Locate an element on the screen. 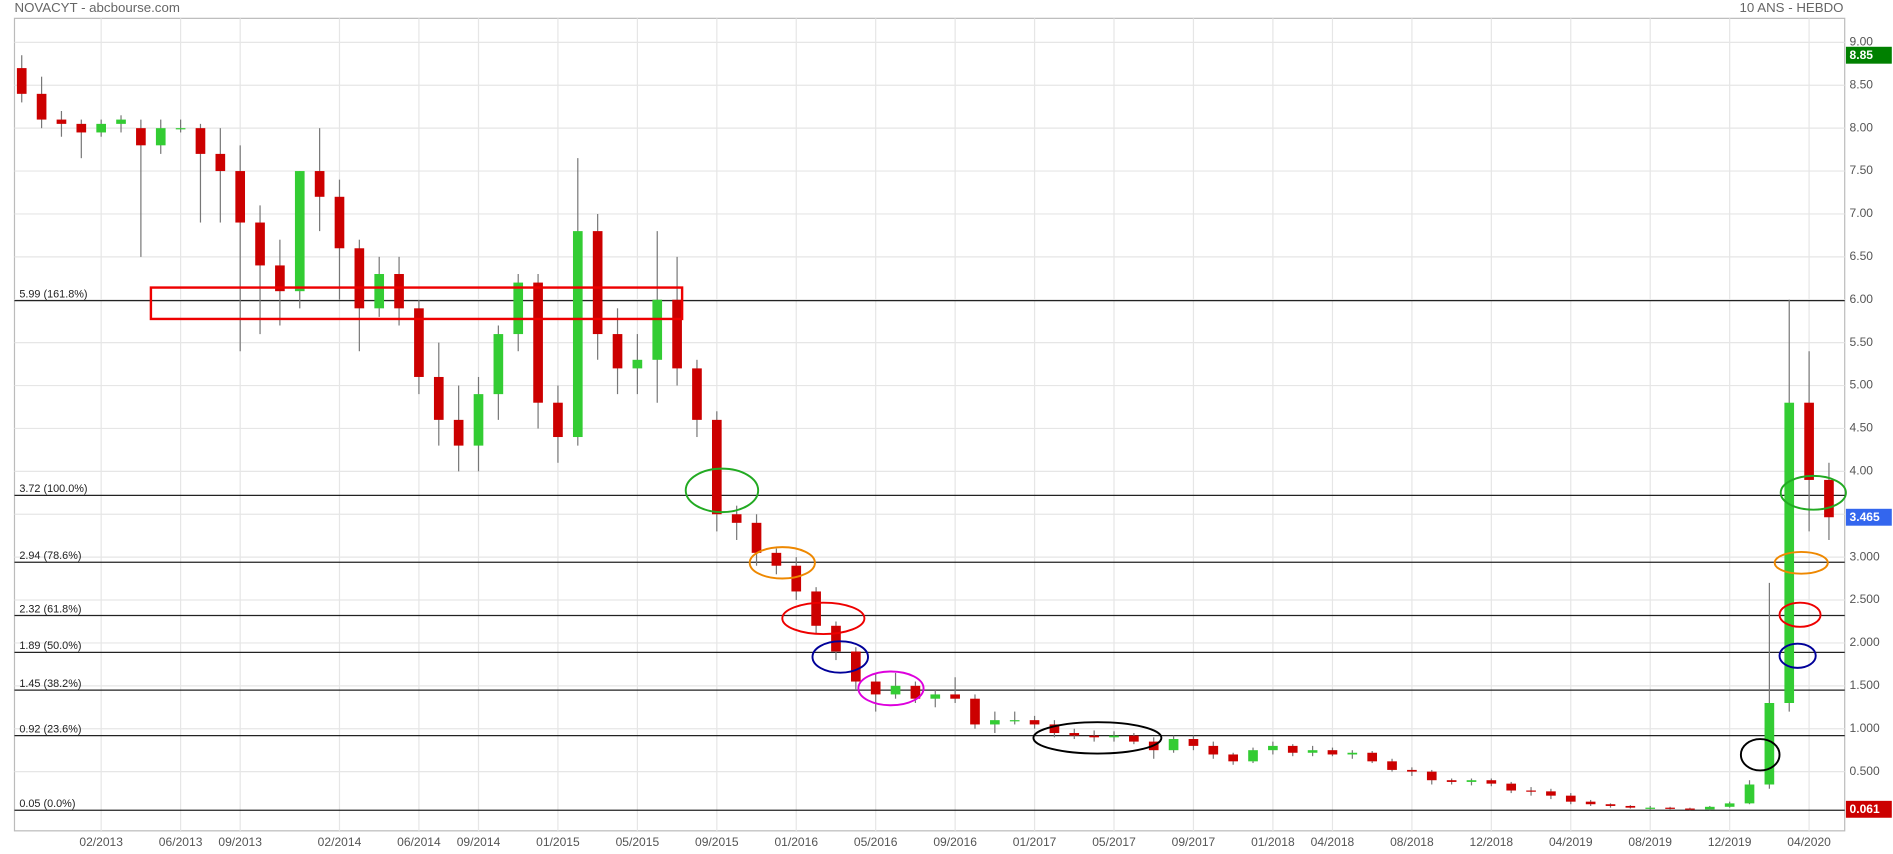  x-tick-label: 04/2018 is located at coordinates (1333, 842).